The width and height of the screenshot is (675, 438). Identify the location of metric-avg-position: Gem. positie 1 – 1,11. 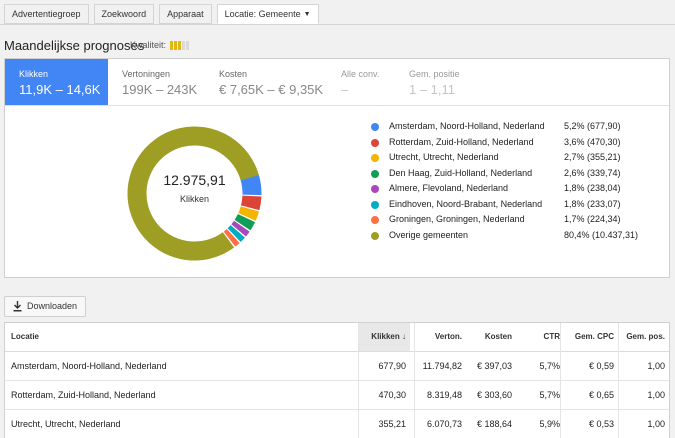
(440, 82).